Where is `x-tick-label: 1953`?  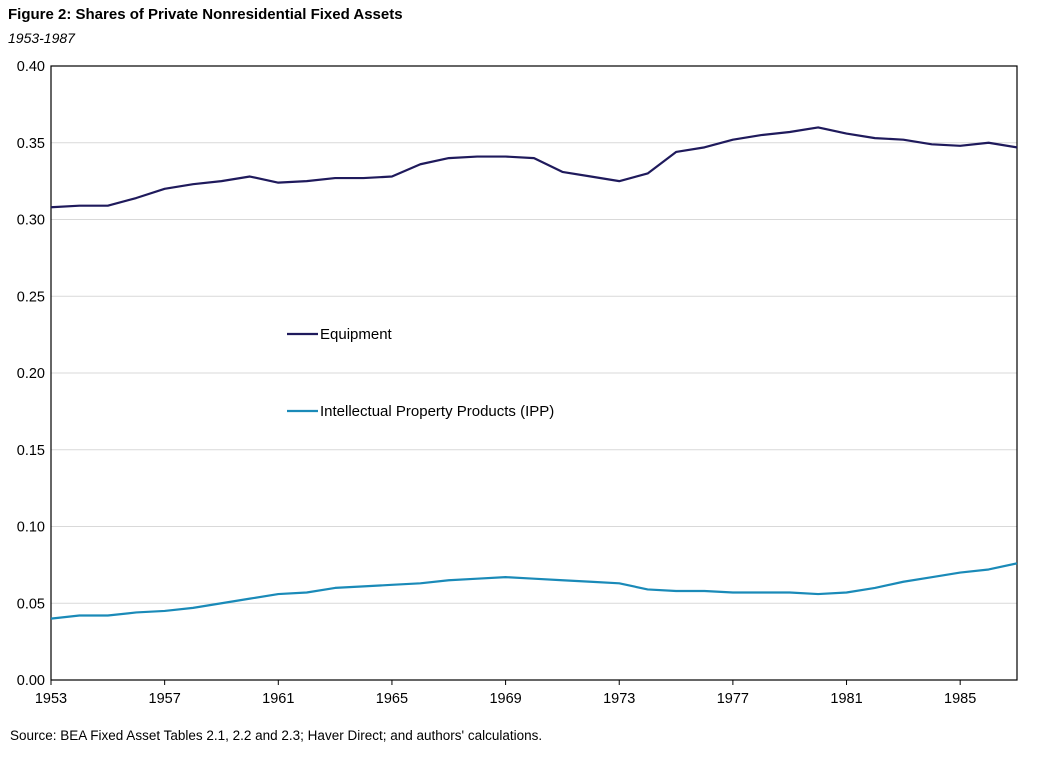
x-tick-label: 1953 is located at coordinates (51, 699).